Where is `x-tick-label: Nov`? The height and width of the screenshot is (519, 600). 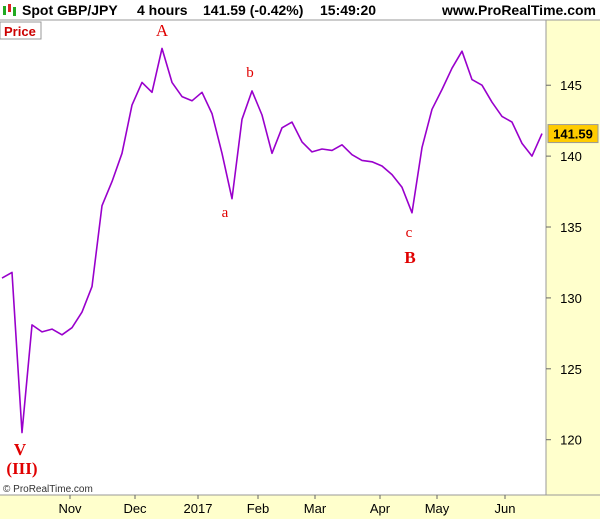
x-tick-label: Nov is located at coordinates (70, 508).